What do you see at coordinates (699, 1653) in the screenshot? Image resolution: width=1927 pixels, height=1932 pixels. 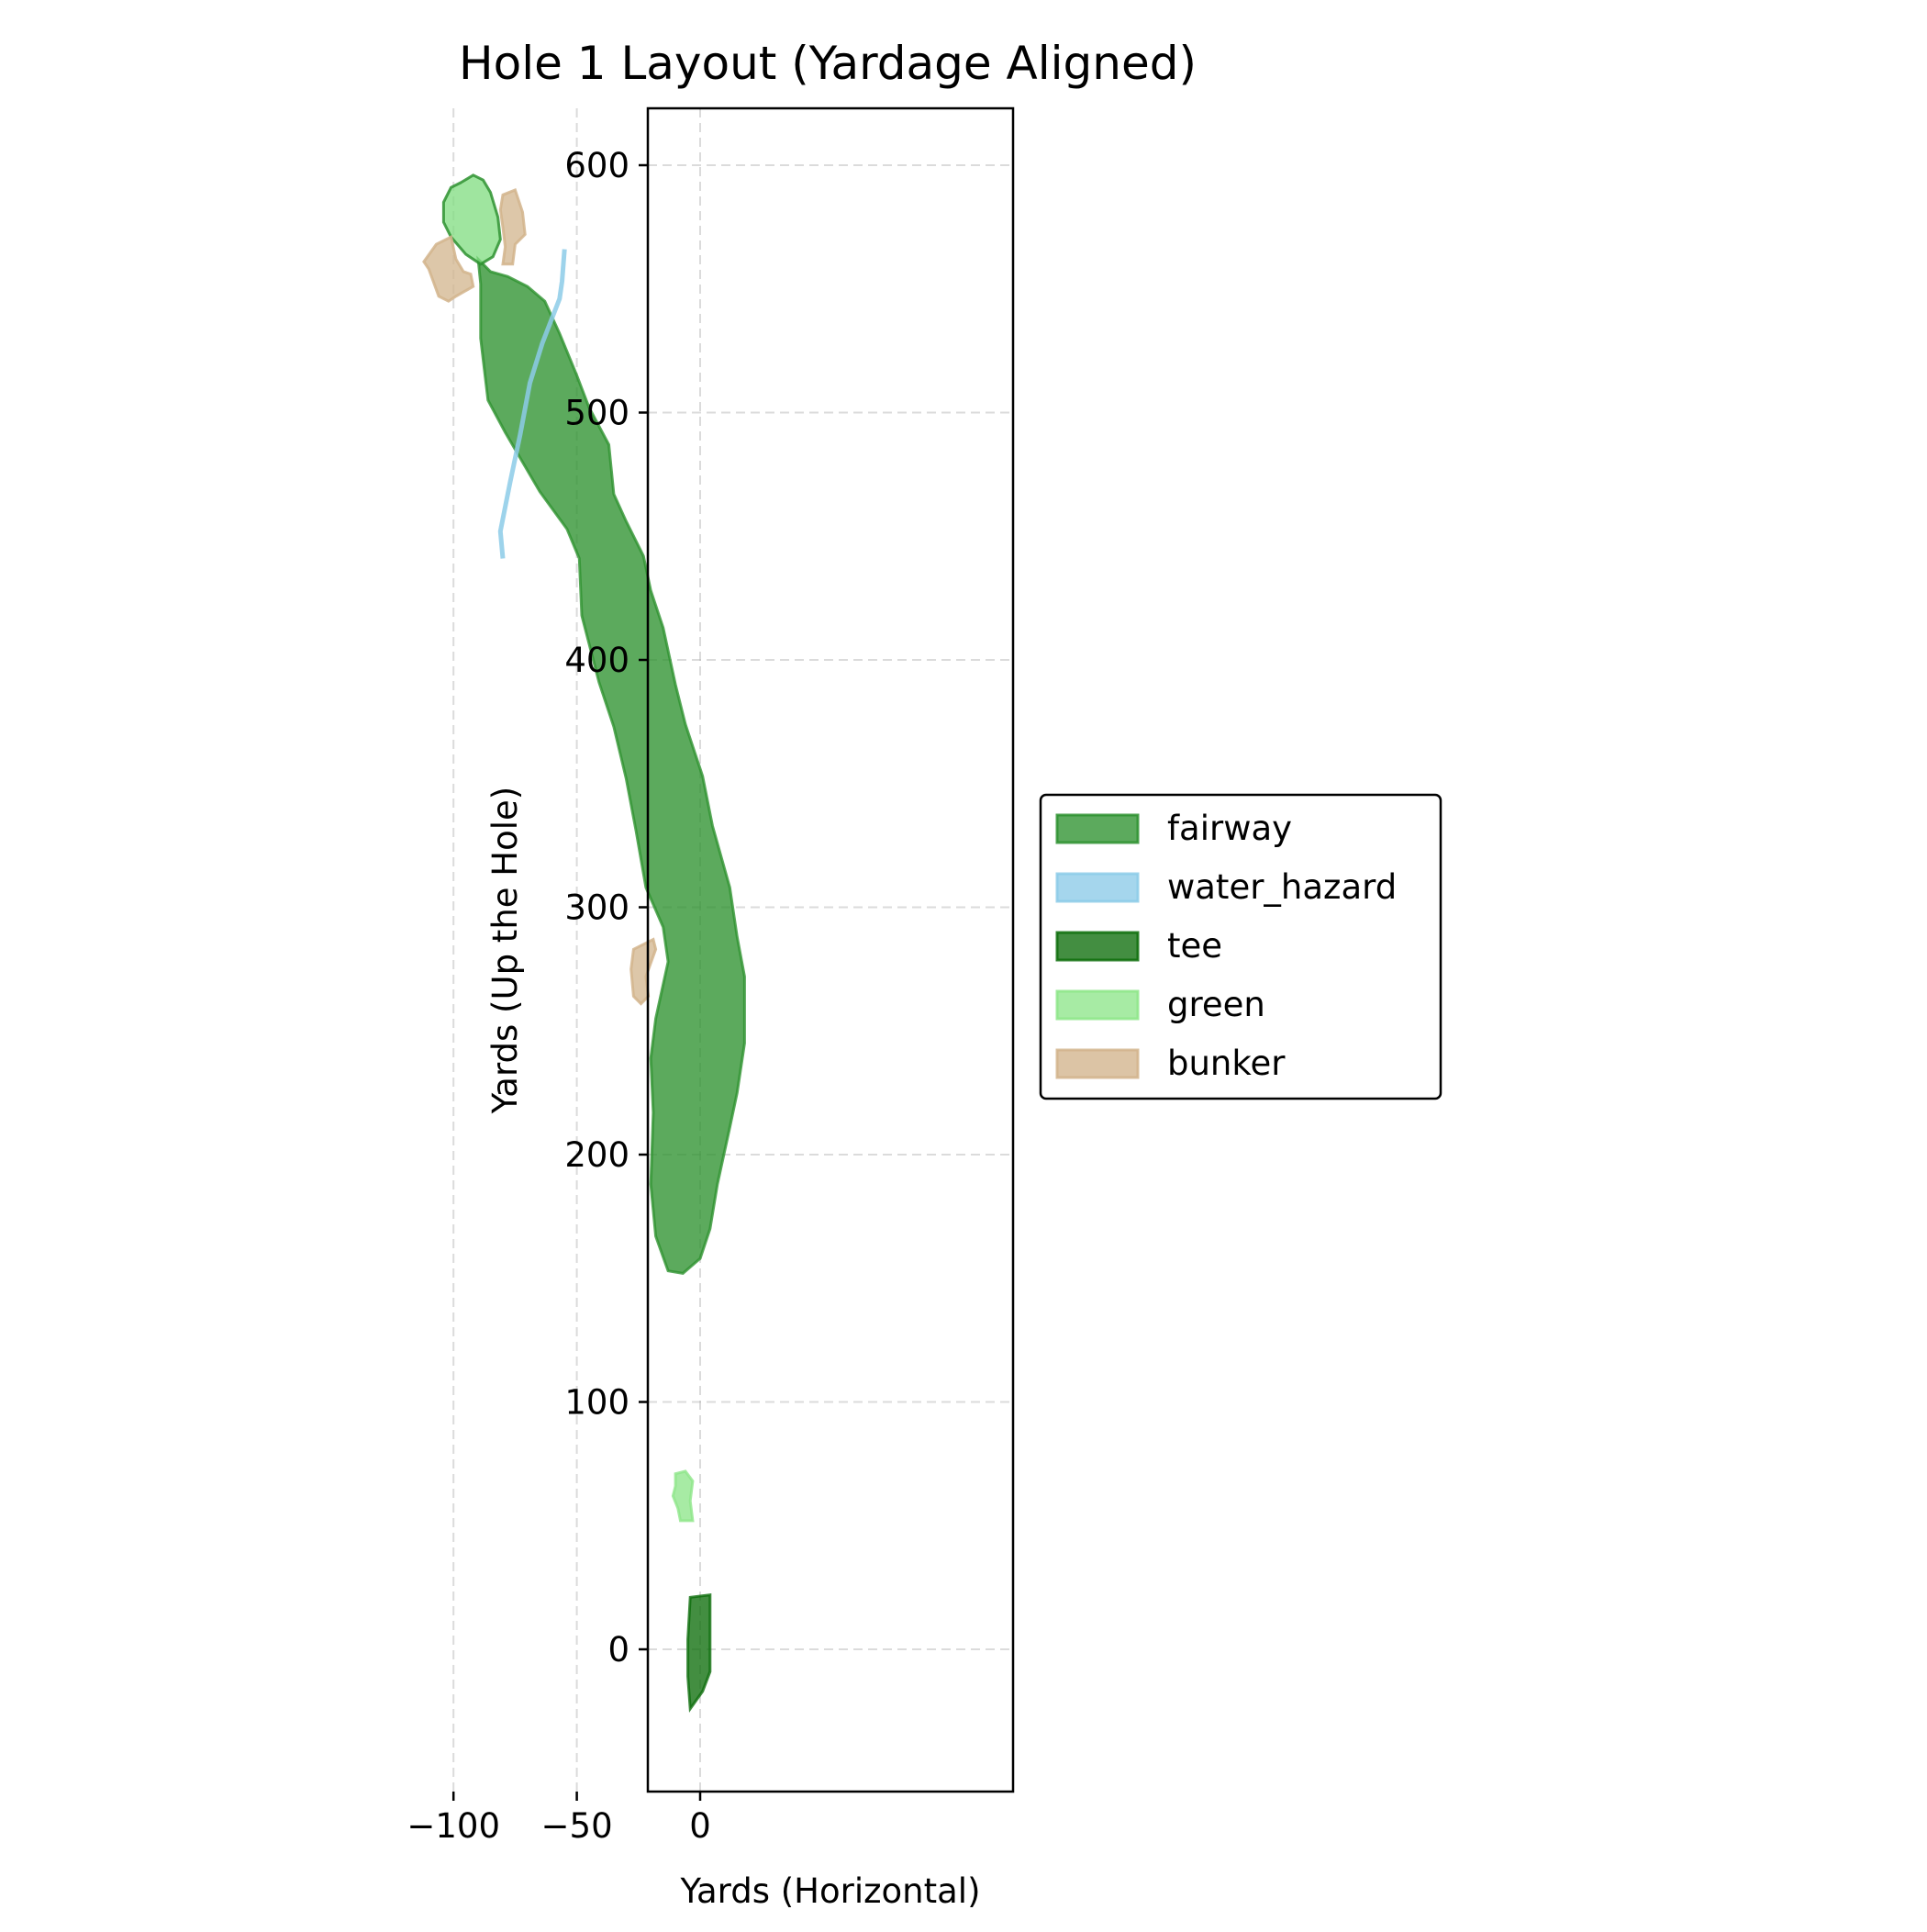 I see `tee-polygon` at bounding box center [699, 1653].